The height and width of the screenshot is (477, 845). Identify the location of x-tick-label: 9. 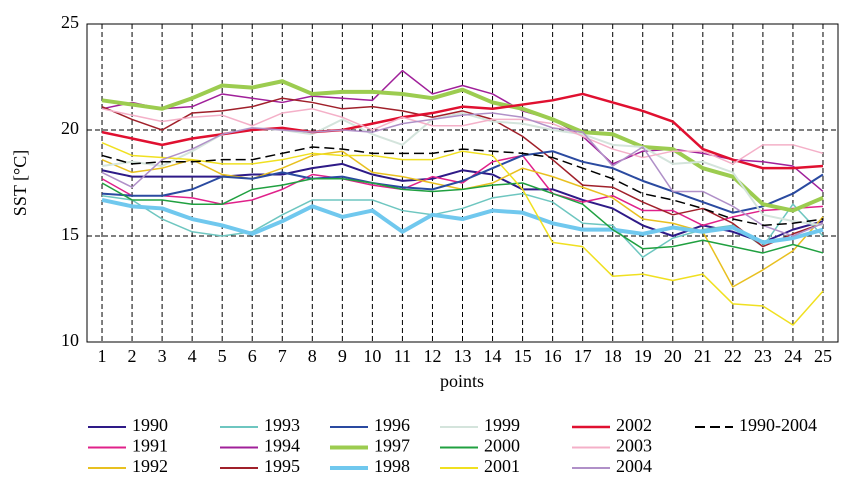
(342, 356).